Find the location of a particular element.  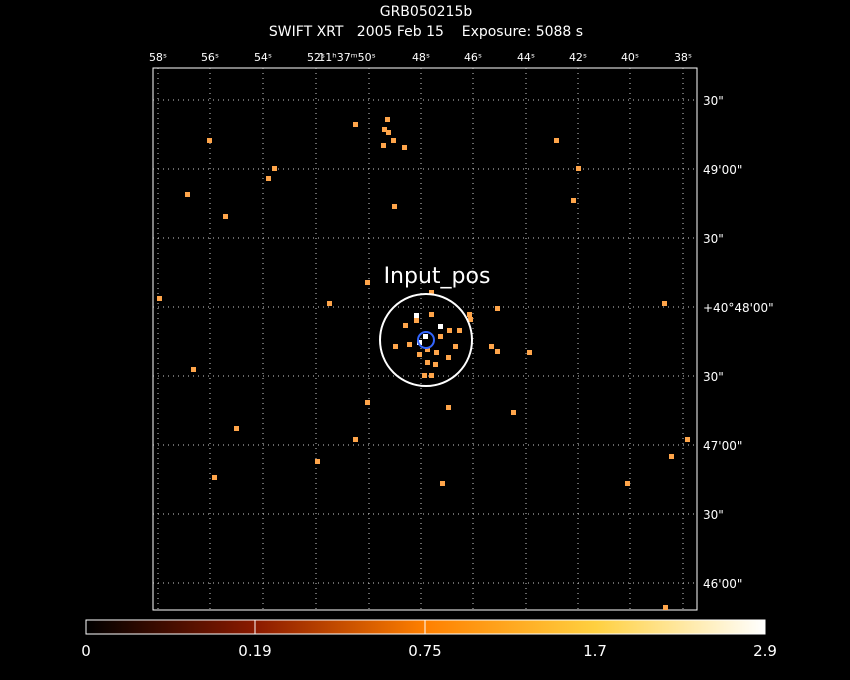

dec-label: 46'00" is located at coordinates (722, 584).